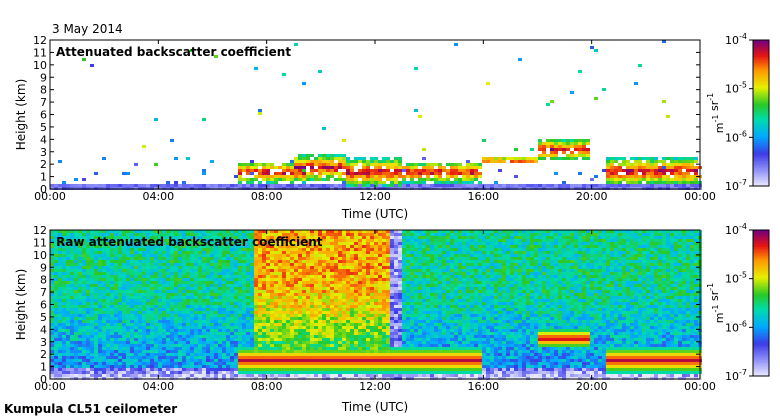 The width and height of the screenshot is (780, 420). What do you see at coordinates (173, 52) in the screenshot?
I see `panel-title: Attenuated backscatter coefficient` at bounding box center [173, 52].